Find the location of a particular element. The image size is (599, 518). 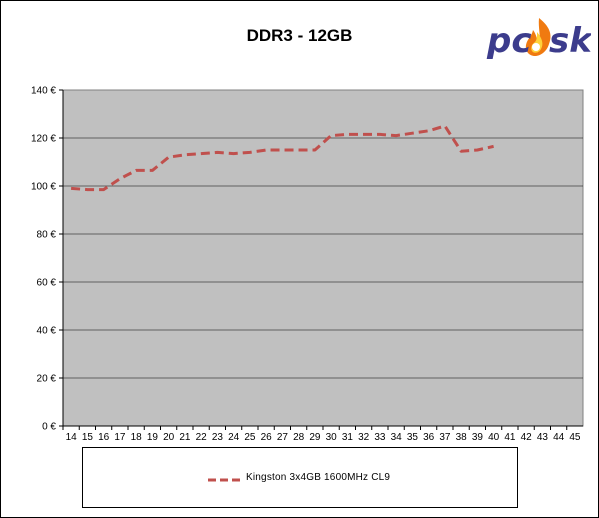

flame-icon is located at coordinates (538, 37).